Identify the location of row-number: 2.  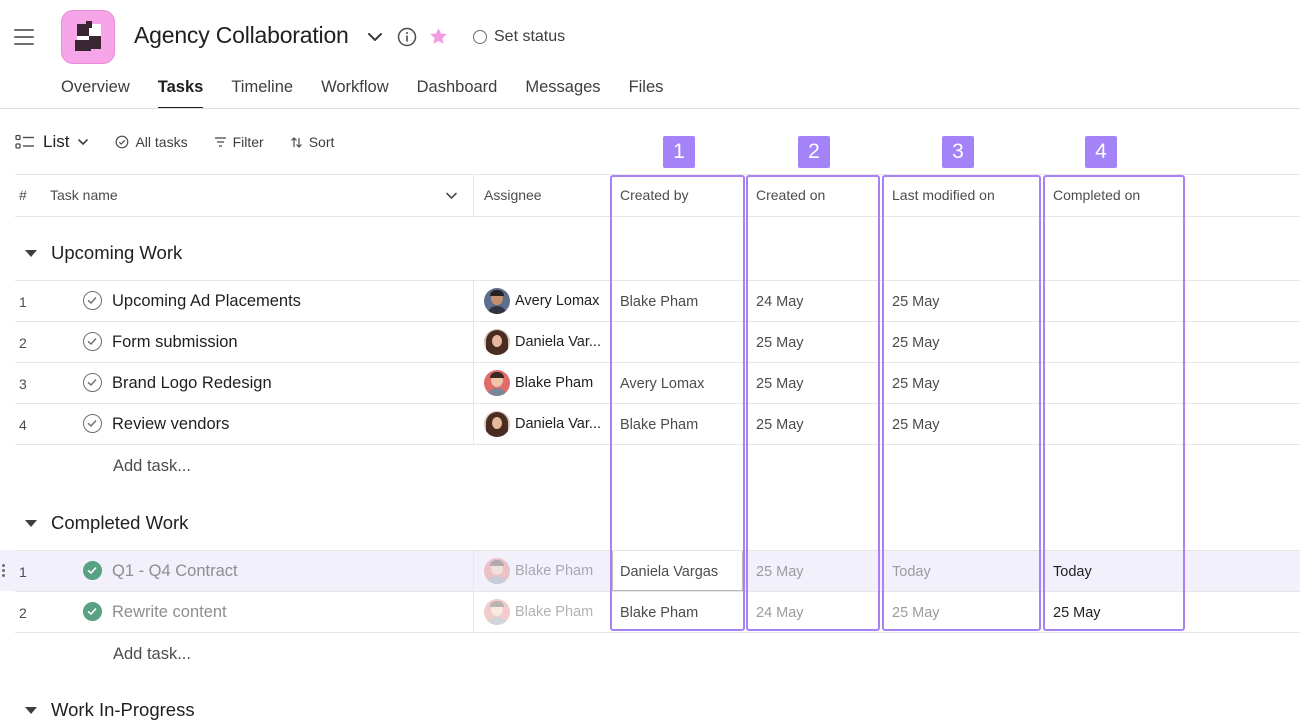
(23, 343).